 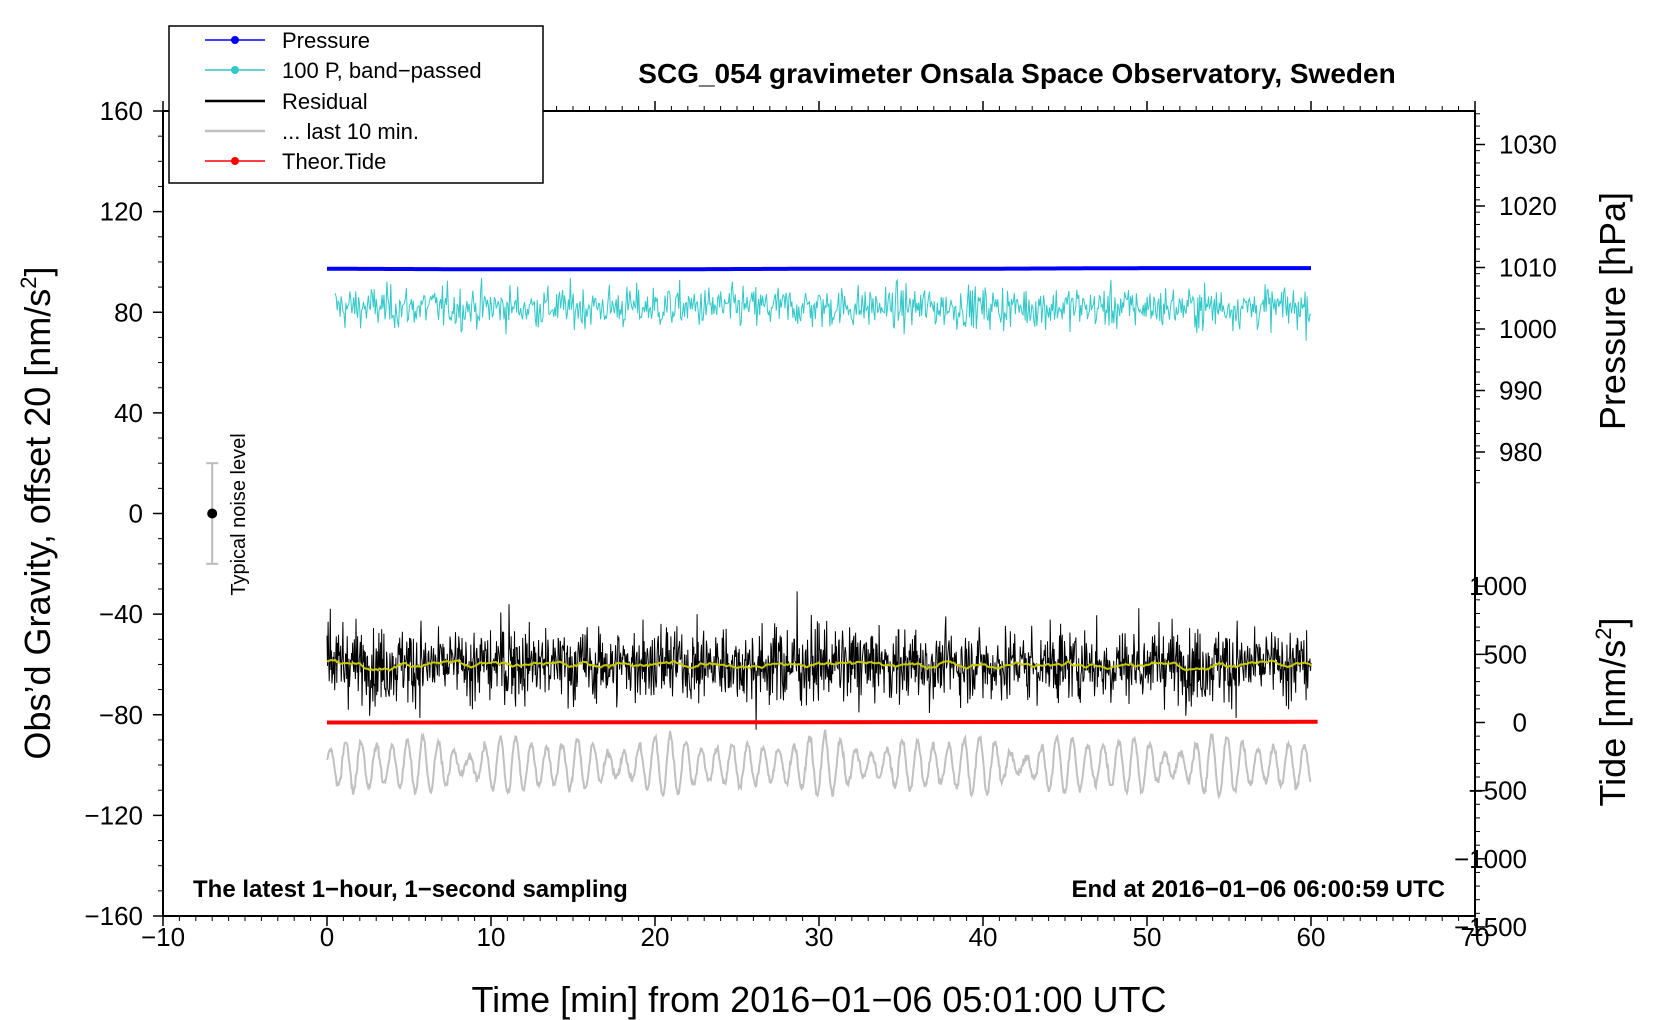 What do you see at coordinates (1612, 623) in the screenshot?
I see `tide-axis-title-close: ]` at bounding box center [1612, 623].